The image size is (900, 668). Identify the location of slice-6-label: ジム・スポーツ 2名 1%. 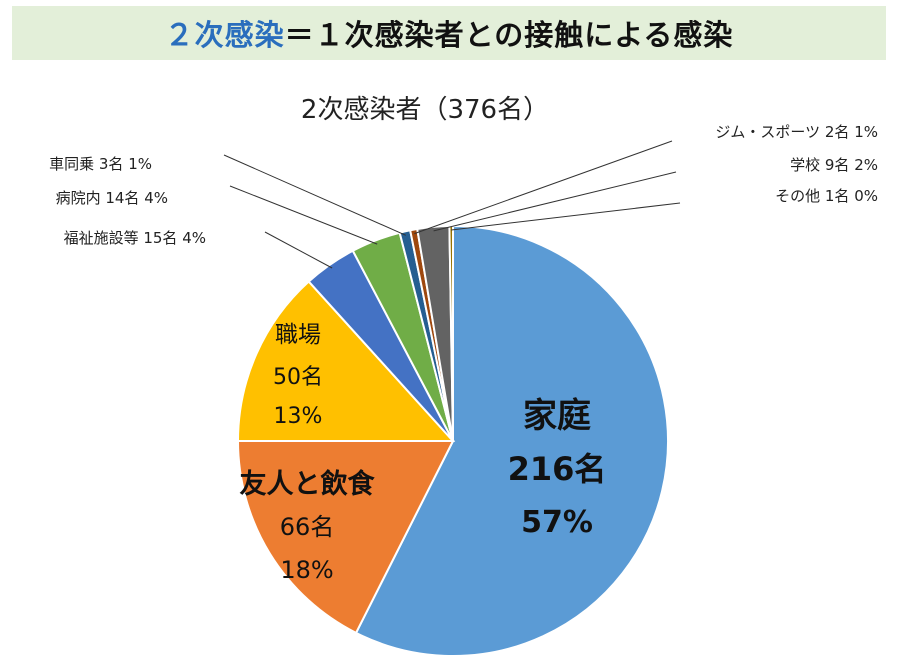
(796, 132).